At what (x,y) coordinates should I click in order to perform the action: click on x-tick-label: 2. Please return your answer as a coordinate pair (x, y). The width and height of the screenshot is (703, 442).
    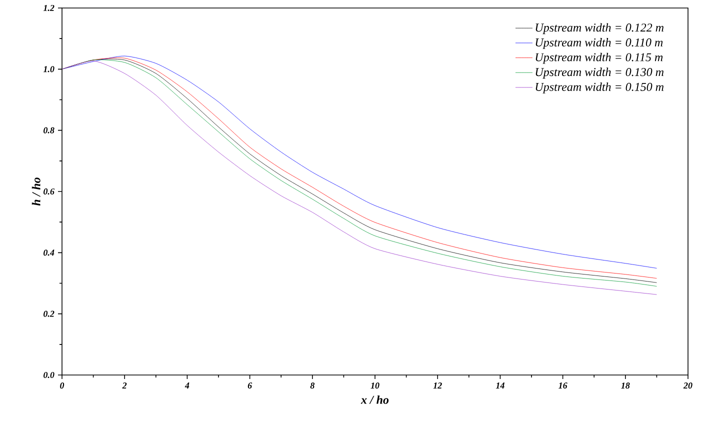
    Looking at the image, I should click on (124, 385).